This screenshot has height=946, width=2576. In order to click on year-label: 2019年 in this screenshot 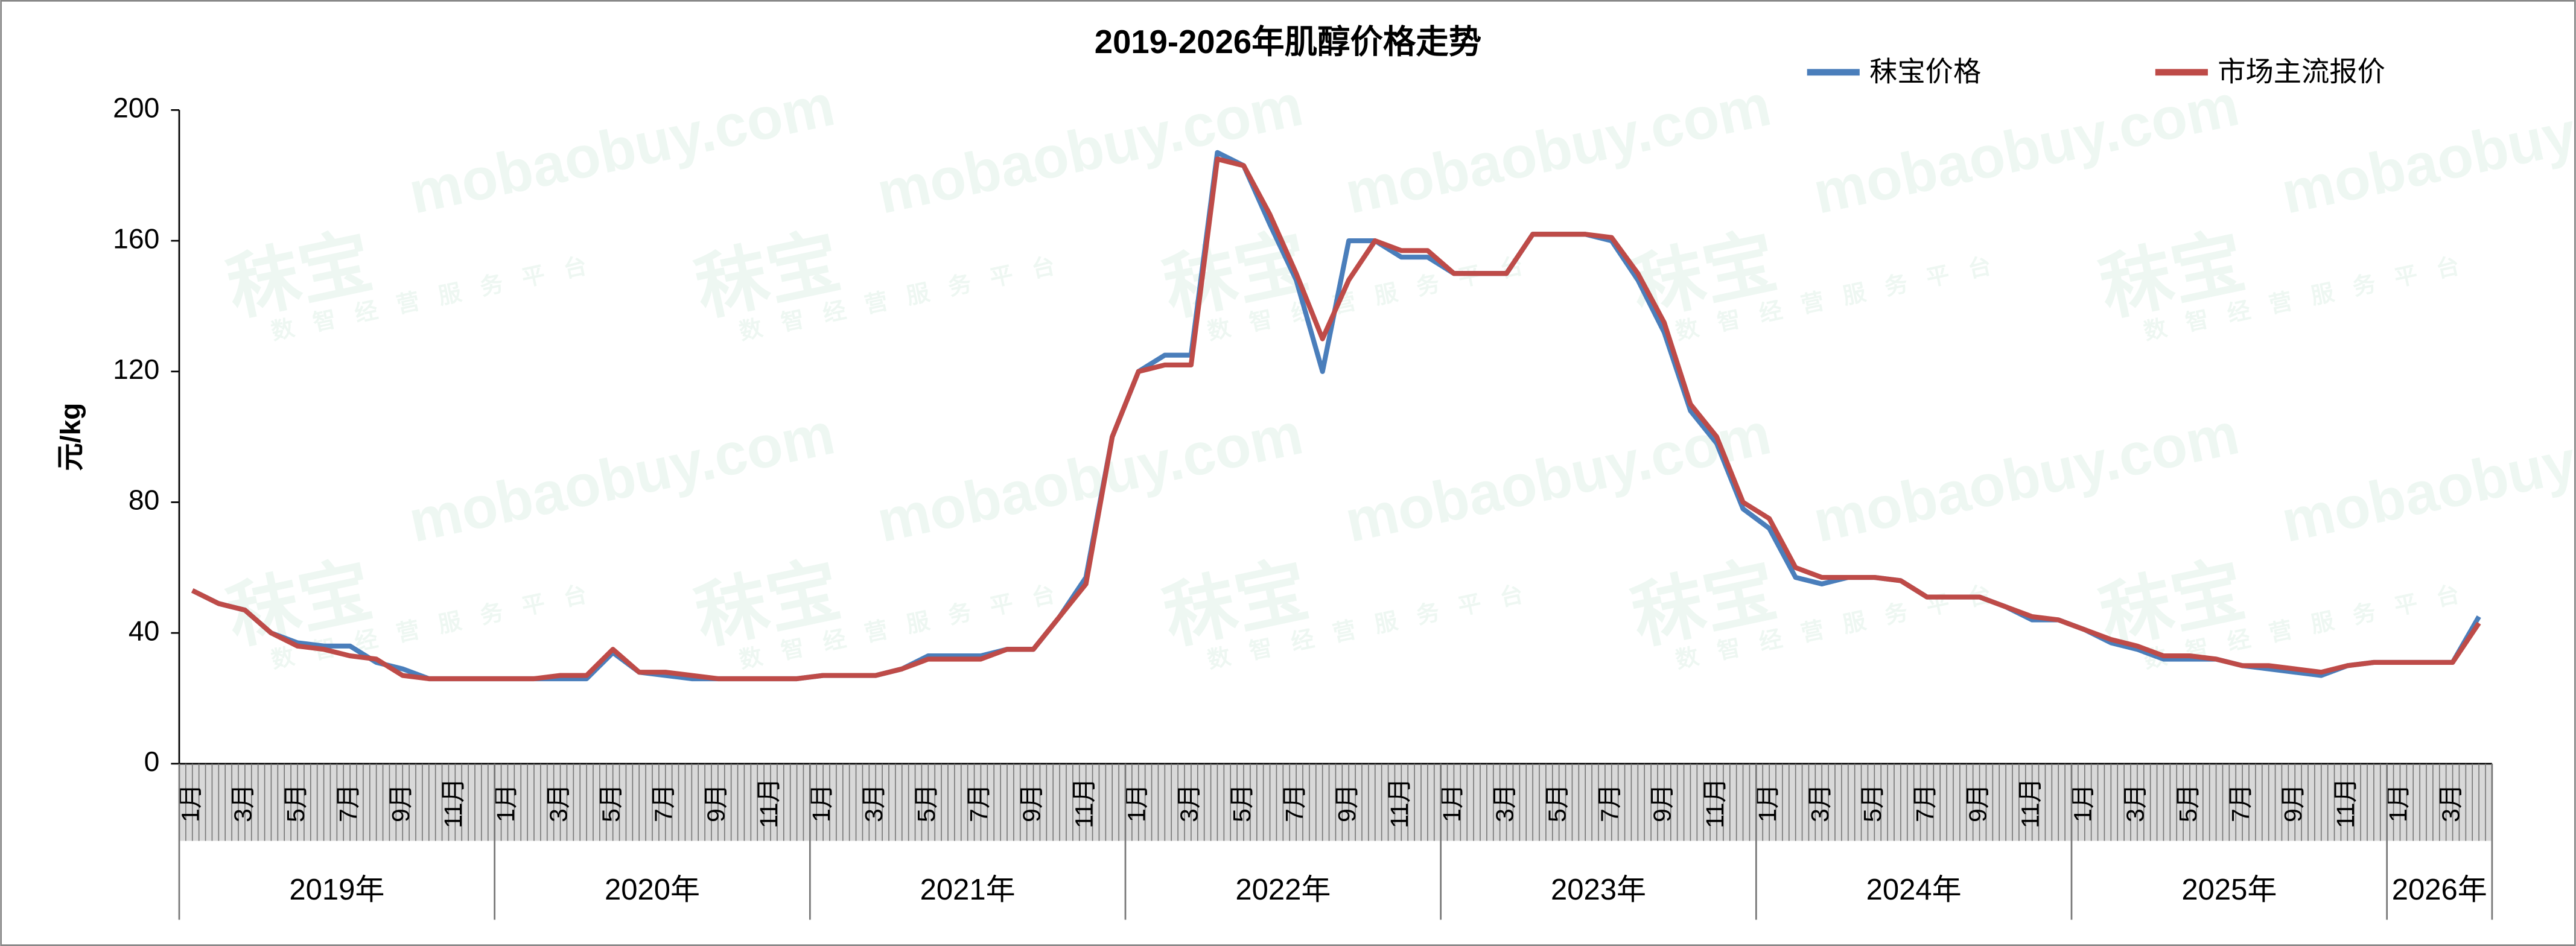, I will do `click(337, 890)`.